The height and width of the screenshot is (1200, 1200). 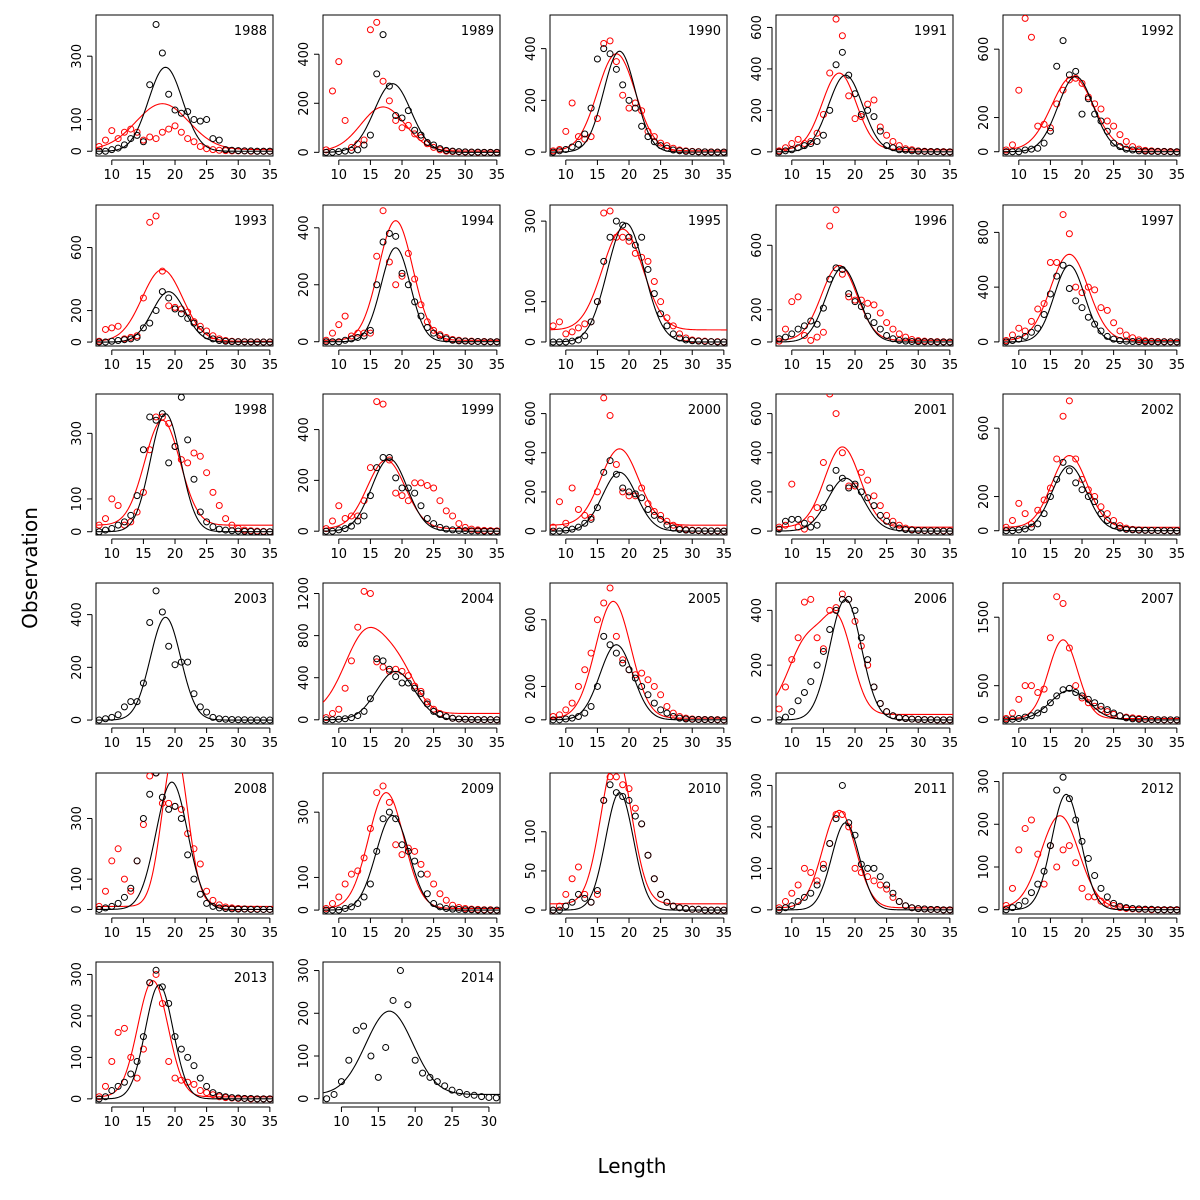 What do you see at coordinates (411, 87) in the screenshot?
I see `plot-area` at bounding box center [411, 87].